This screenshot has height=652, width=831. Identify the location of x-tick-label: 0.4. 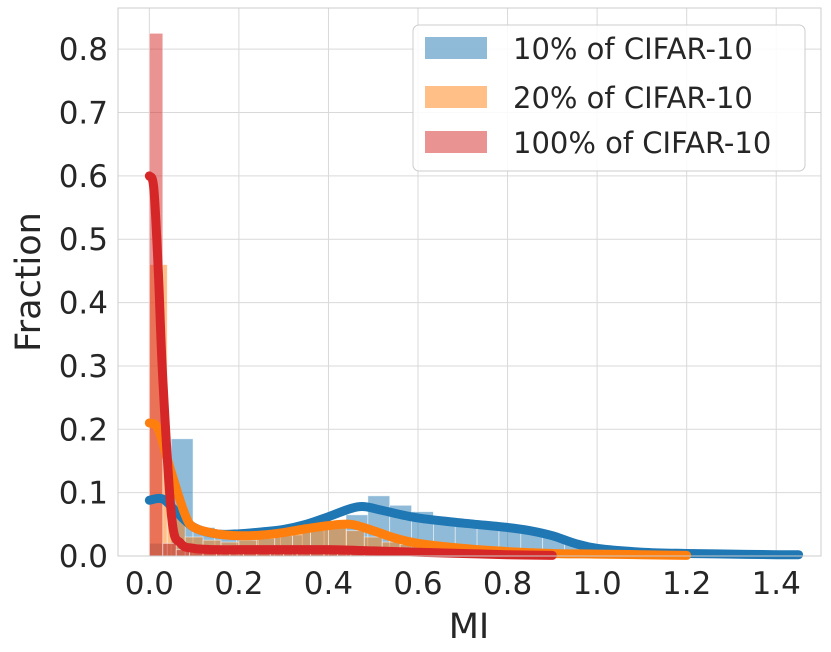
(328, 584).